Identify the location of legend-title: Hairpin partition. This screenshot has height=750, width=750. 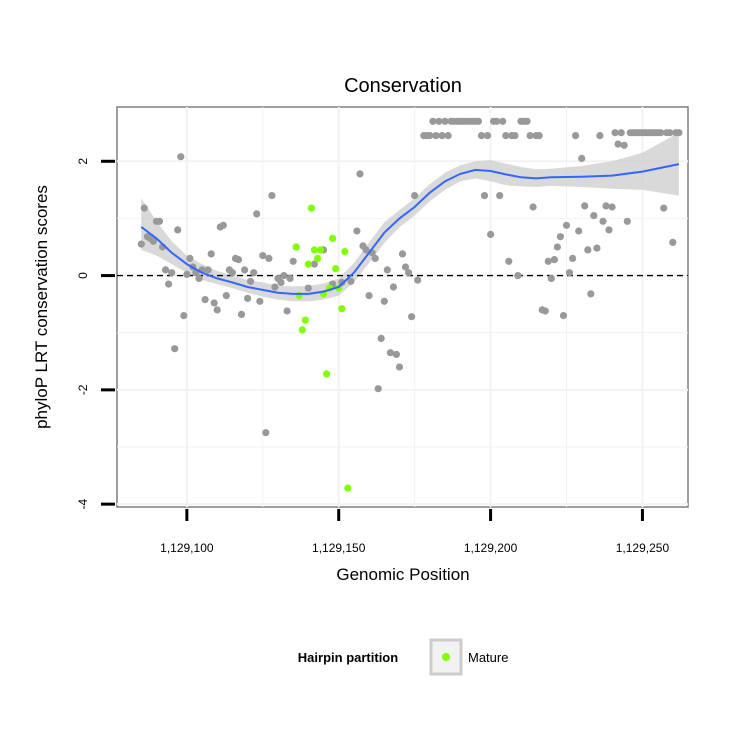
(348, 657).